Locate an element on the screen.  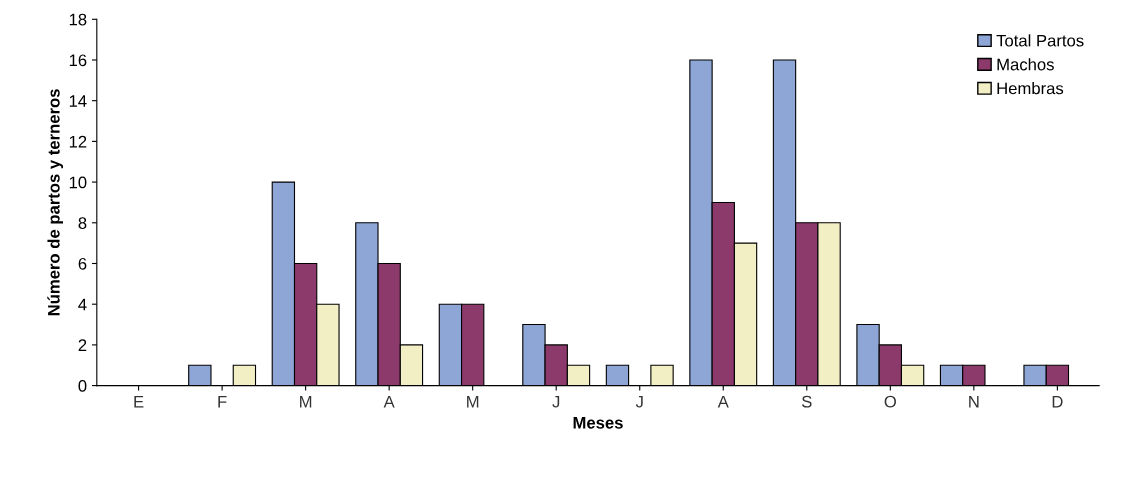
x-axis-title: Meses is located at coordinates (598, 423).